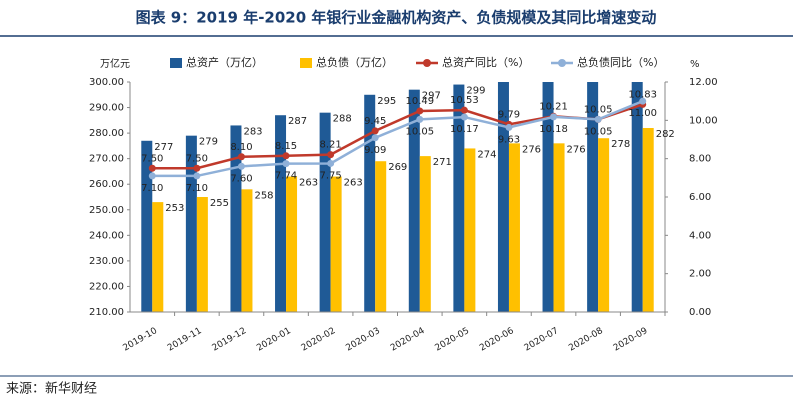 Image resolution: width=793 pixels, height=408 pixels. What do you see at coordinates (703, 82) in the screenshot?
I see `y2-tick-label: 12.00` at bounding box center [703, 82].